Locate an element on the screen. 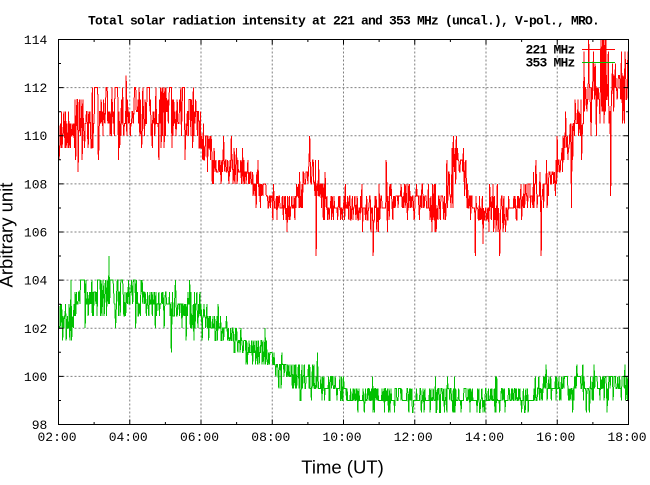 The width and height of the screenshot is (650, 485). svg-text: 112 is located at coordinates (35, 88).